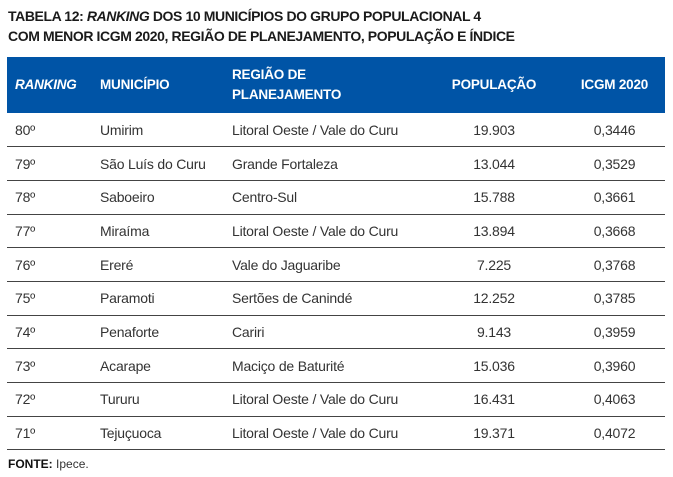  I want to click on table-row: 74º Penaforte Cariri 9.143 0,3959, so click(336, 332).